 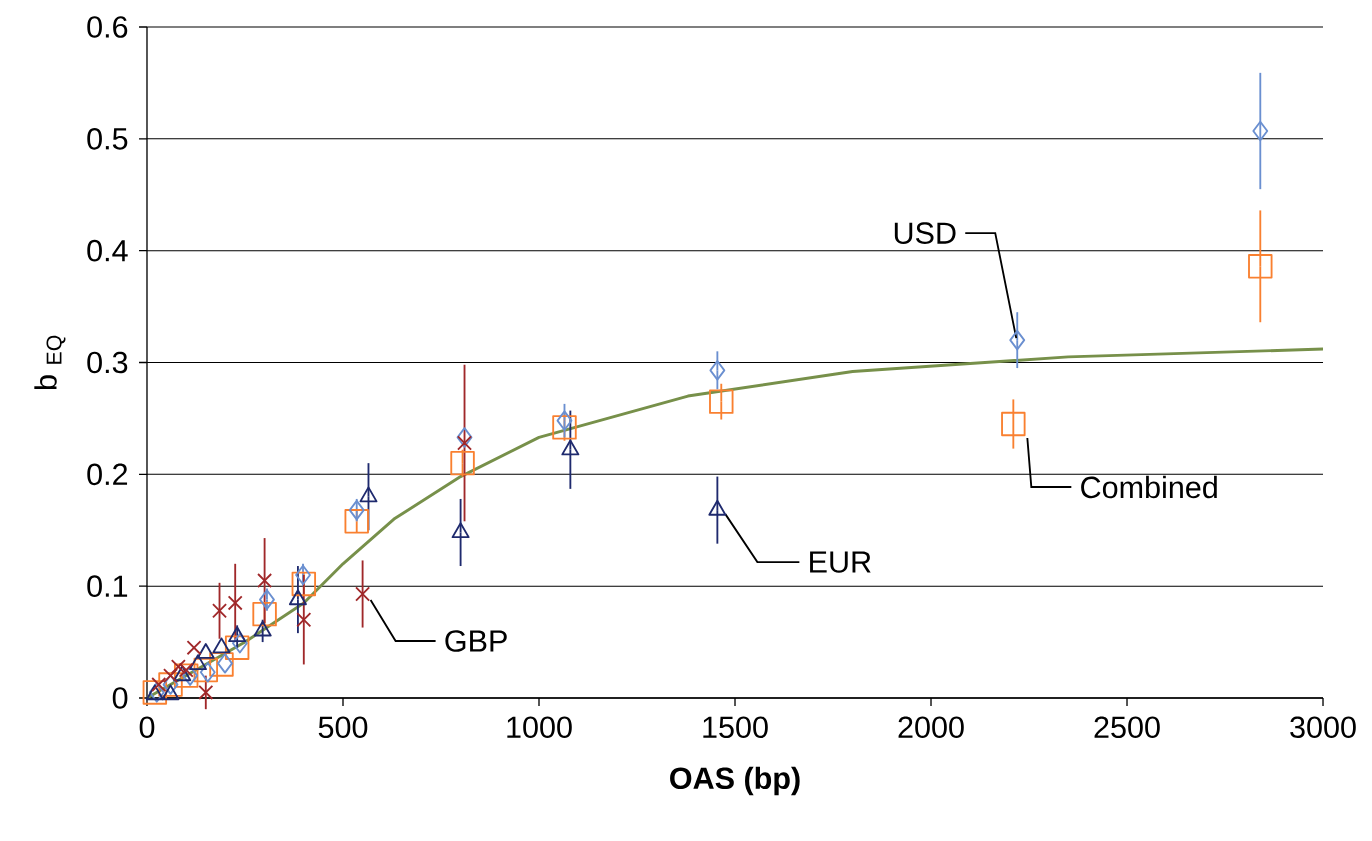 I want to click on x-tick-label: 0, so click(x=147, y=727).